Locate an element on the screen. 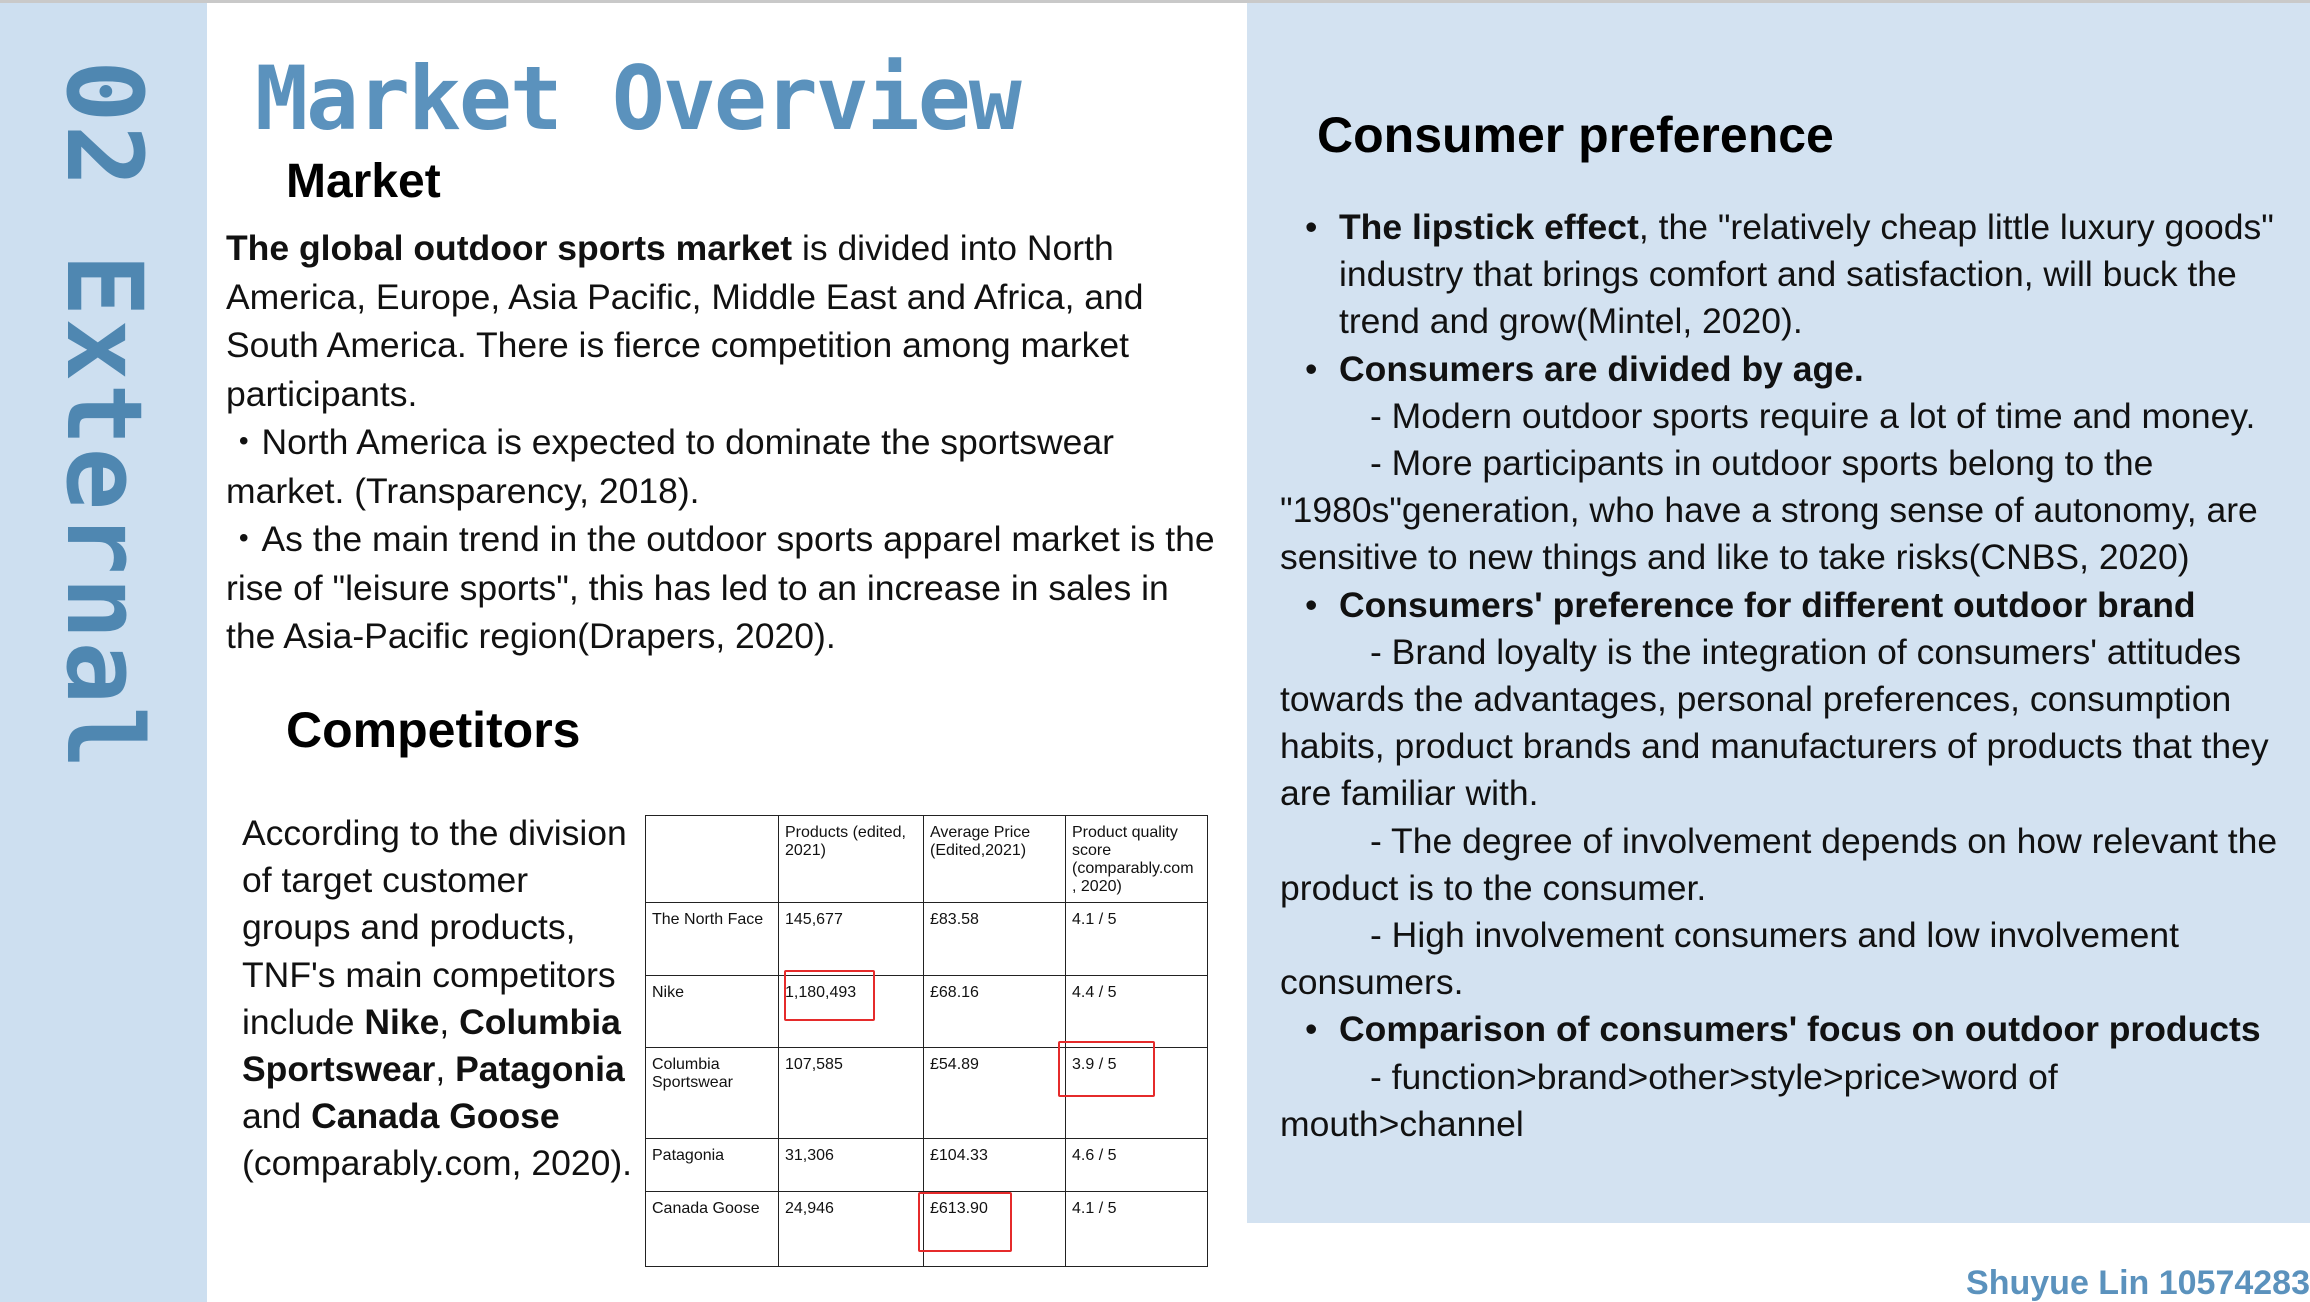 The image size is (2310, 1302). table-cell: £68.16 is located at coordinates (994, 1011).